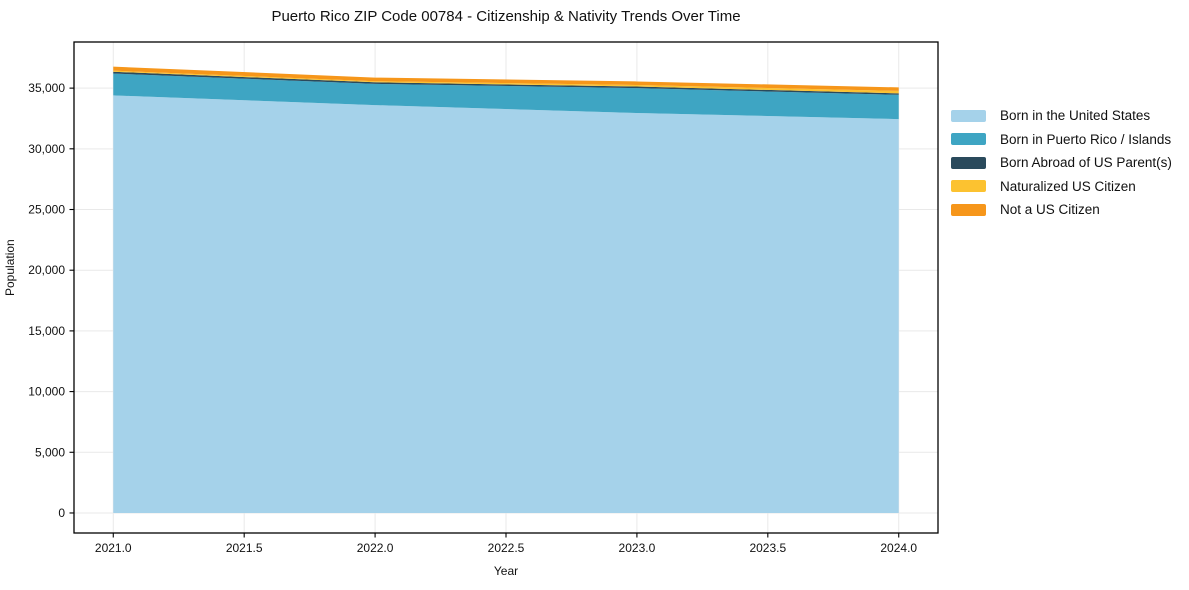 The width and height of the screenshot is (1189, 590). What do you see at coordinates (46, 392) in the screenshot?
I see `y-tick-label: 10,000` at bounding box center [46, 392].